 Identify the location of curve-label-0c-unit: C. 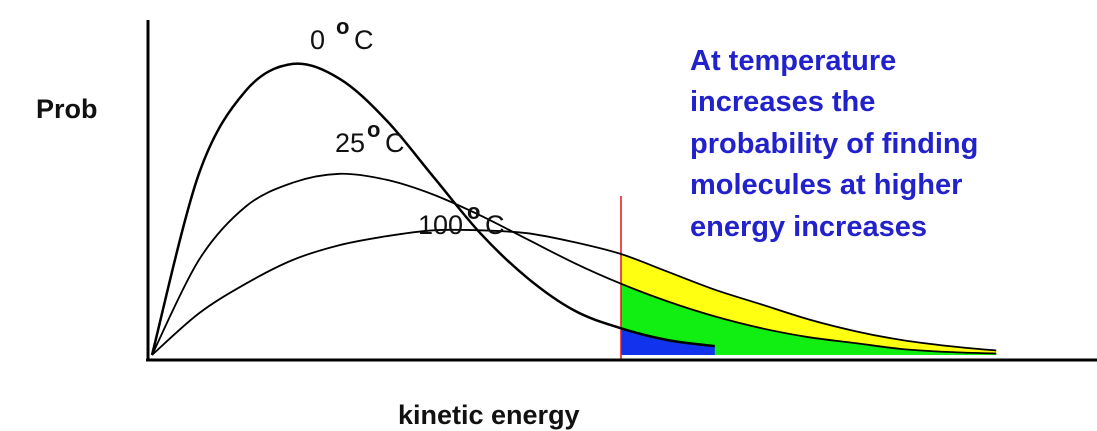
(364, 40).